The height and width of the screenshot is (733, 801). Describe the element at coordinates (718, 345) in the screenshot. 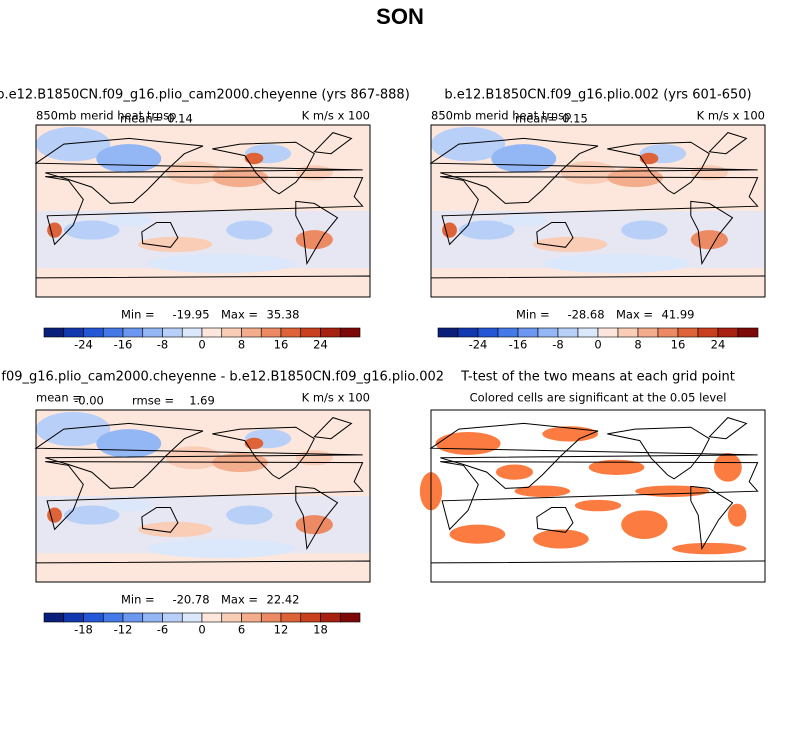

I see `colorbar-tick-label: 24` at that location.